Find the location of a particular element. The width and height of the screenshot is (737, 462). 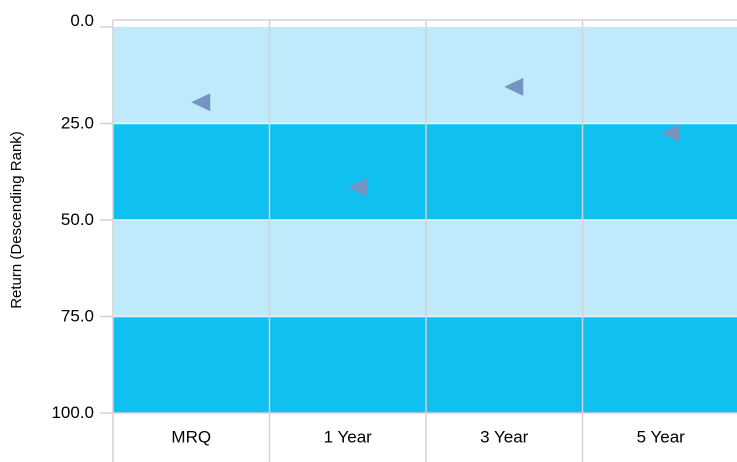

x-tick-label: 5 Year is located at coordinates (661, 436).